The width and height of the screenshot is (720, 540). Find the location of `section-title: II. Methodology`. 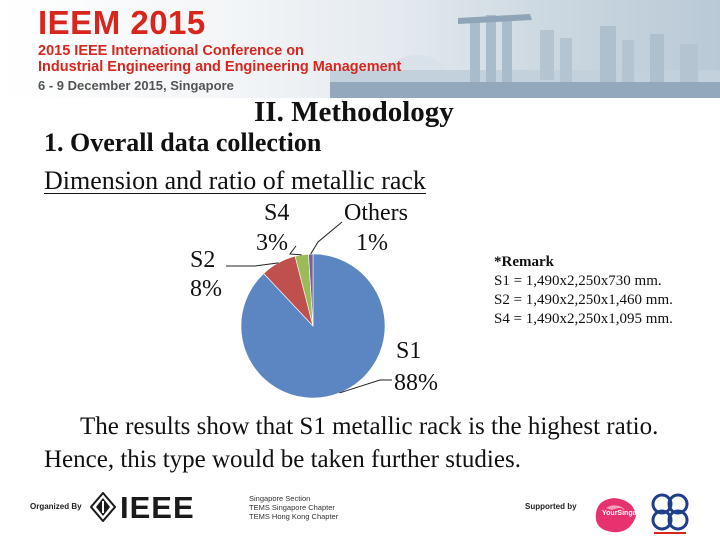

section-title: II. Methodology is located at coordinates (354, 112).